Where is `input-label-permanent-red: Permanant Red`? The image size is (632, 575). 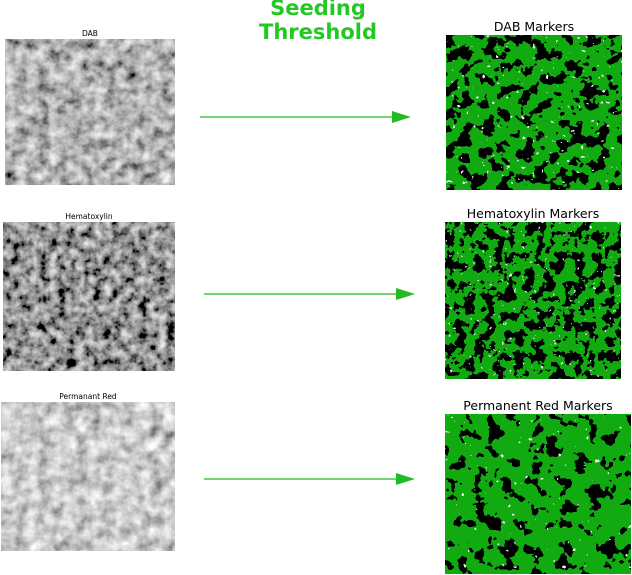
input-label-permanent-red: Permanant Red is located at coordinates (88, 396).